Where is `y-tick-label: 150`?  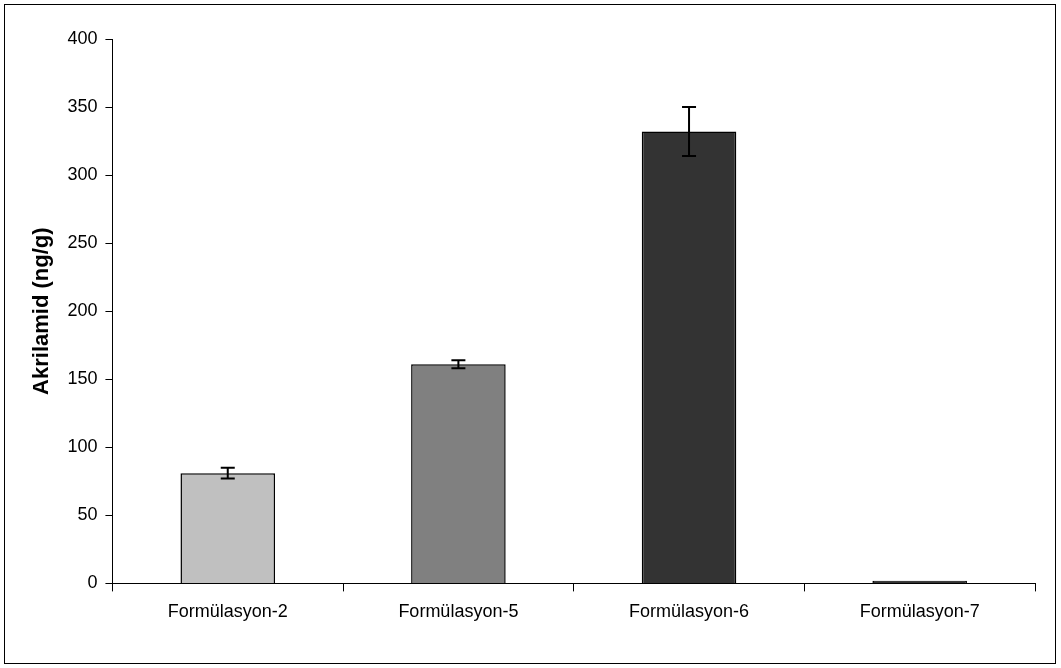 y-tick-label: 150 is located at coordinates (82, 378).